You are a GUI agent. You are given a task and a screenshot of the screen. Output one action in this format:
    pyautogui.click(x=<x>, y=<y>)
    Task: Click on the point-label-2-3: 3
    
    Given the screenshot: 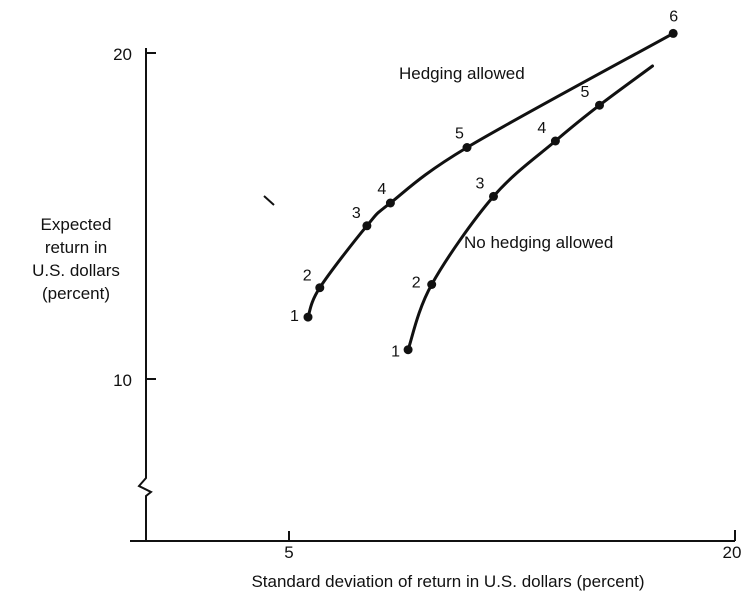 What is the action you would take?
    pyautogui.click(x=480, y=183)
    